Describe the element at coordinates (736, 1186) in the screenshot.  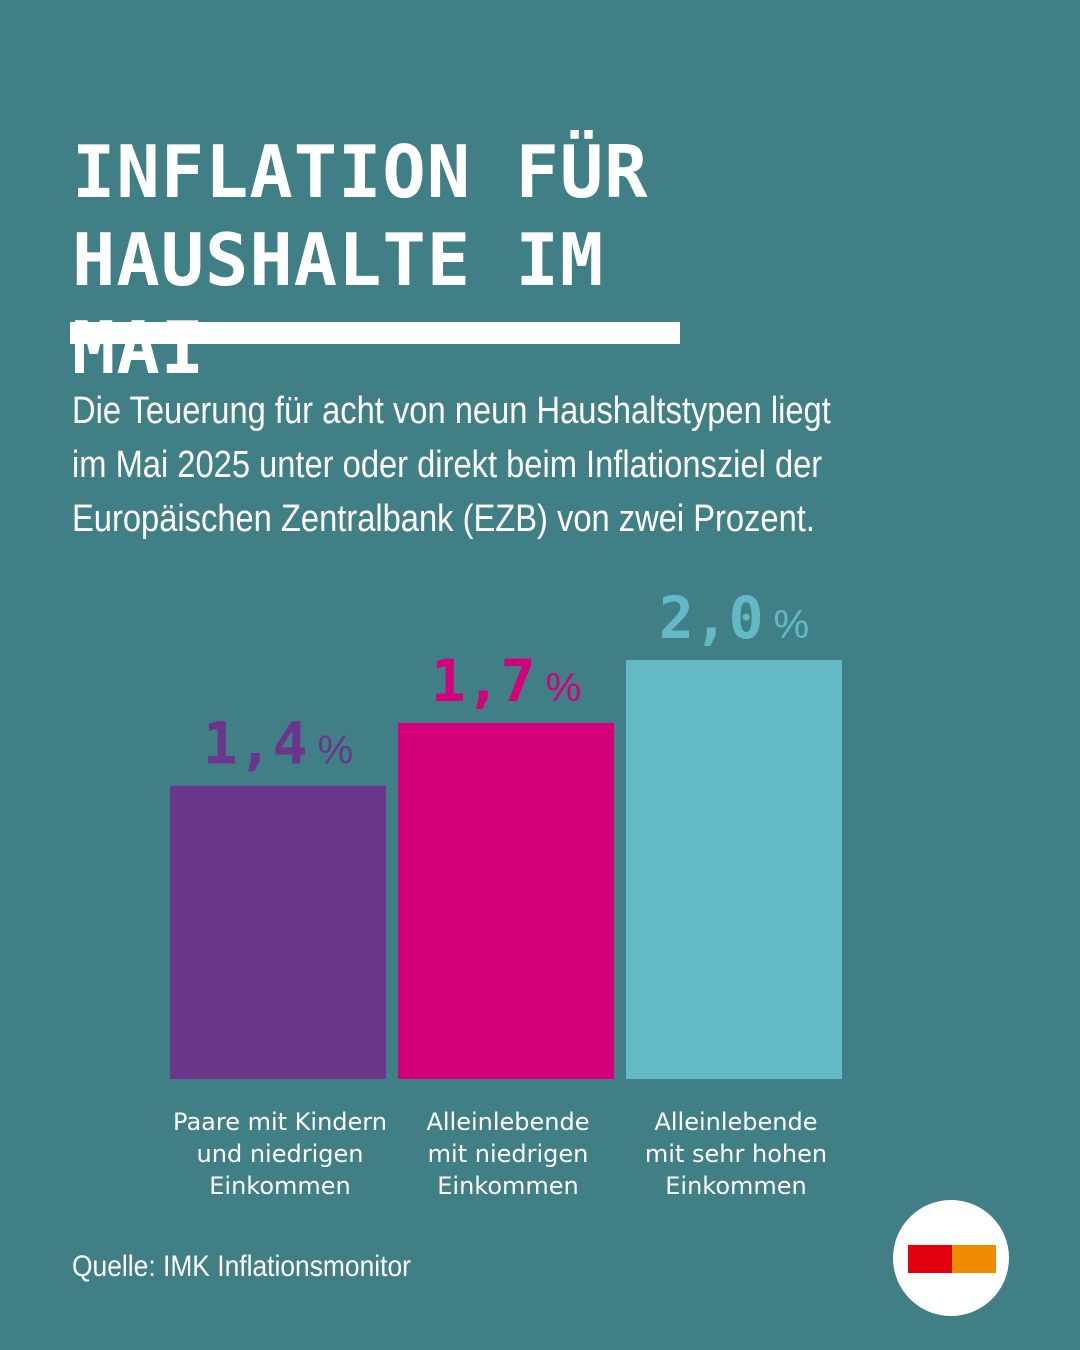
I see `category-label-3-line-3: Einkommen` at that location.